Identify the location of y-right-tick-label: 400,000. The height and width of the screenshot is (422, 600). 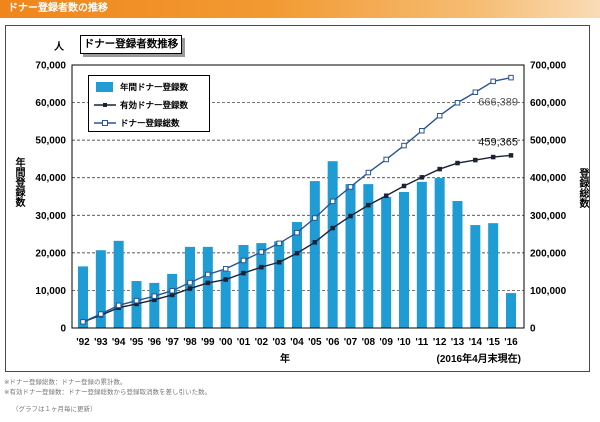
(548, 178).